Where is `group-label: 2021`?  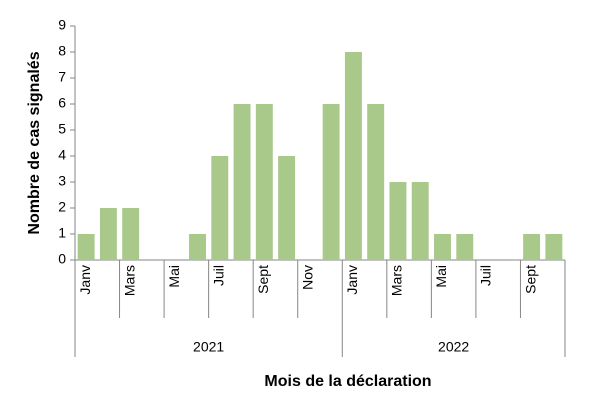
group-label: 2021 is located at coordinates (208, 347).